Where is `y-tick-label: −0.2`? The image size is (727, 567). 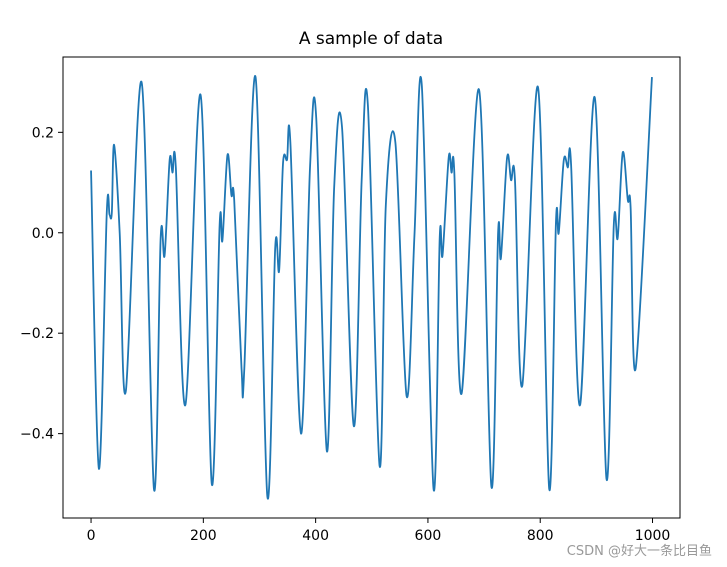 y-tick-label: −0.2 is located at coordinates (37, 334).